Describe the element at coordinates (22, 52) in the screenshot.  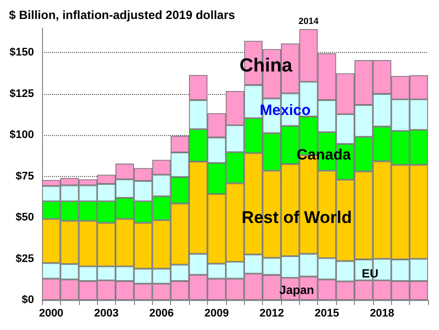
I see `y-tick-label: $150` at that location.